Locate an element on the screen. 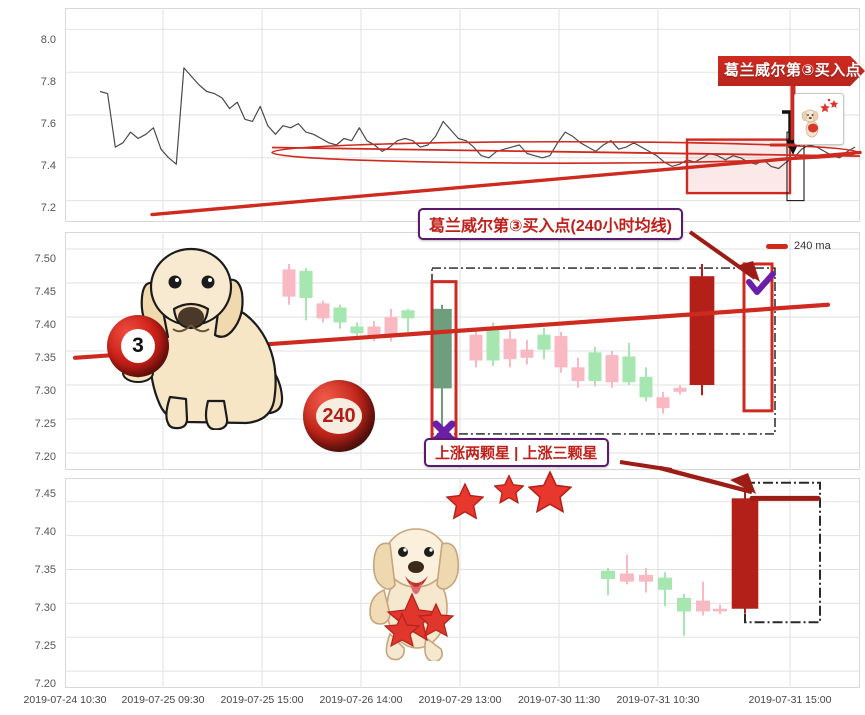 The height and width of the screenshot is (715, 865). y-tick-mid-7.30: 7.30 is located at coordinates (45, 391).